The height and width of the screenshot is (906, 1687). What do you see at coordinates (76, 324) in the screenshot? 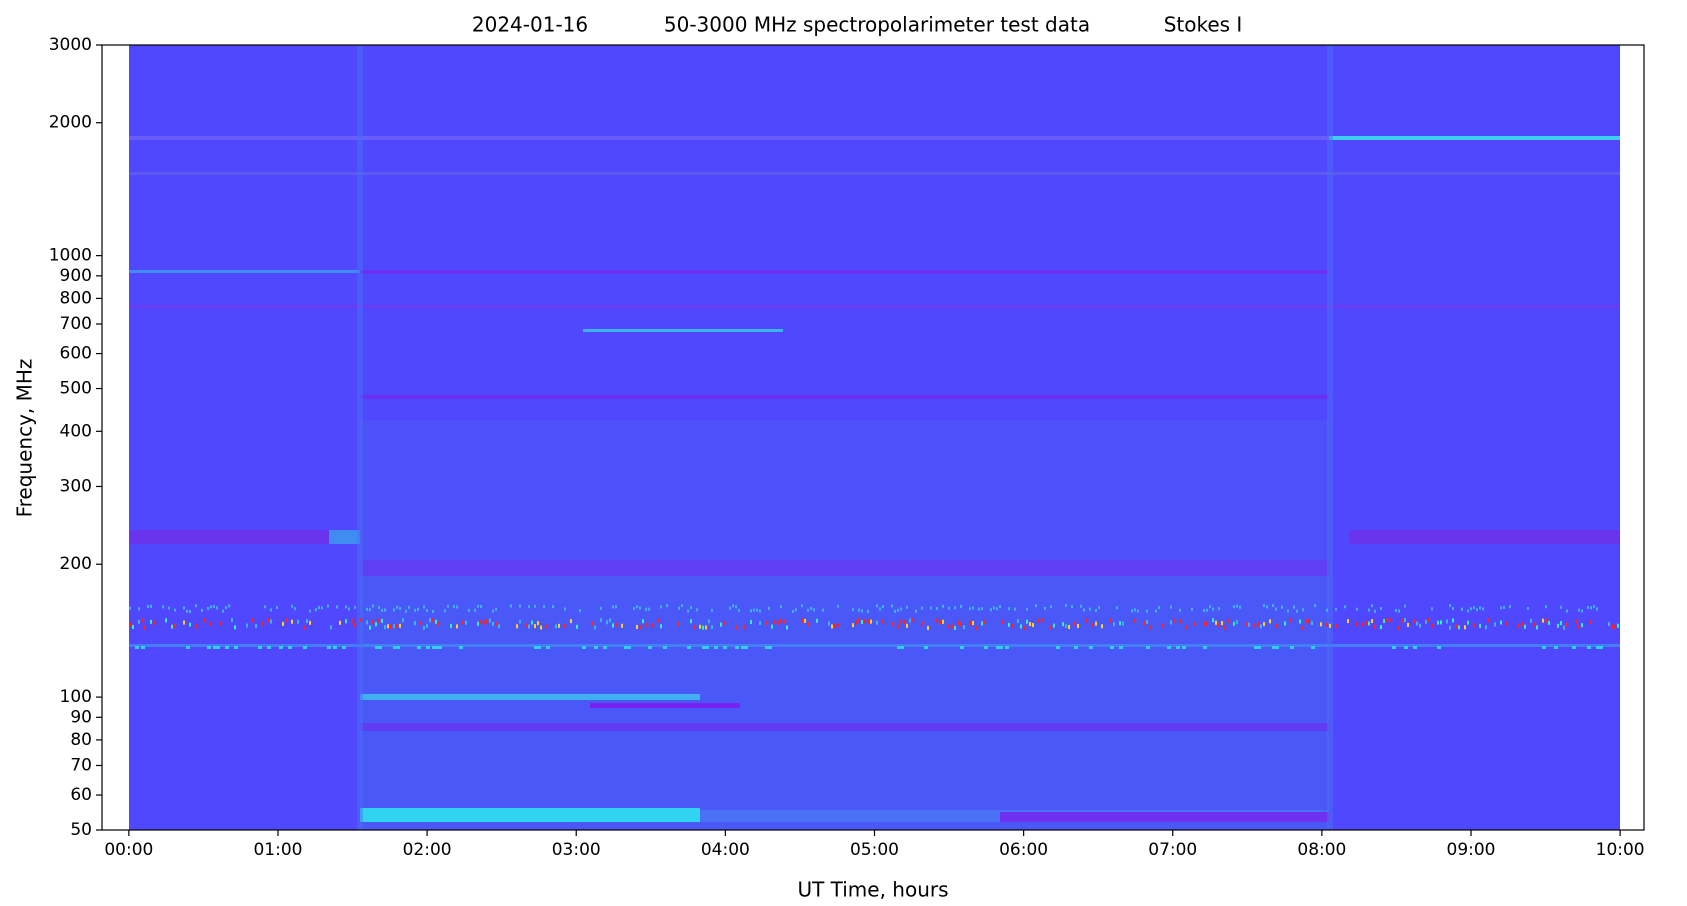
I see `y-tick-label: 700` at bounding box center [76, 324].